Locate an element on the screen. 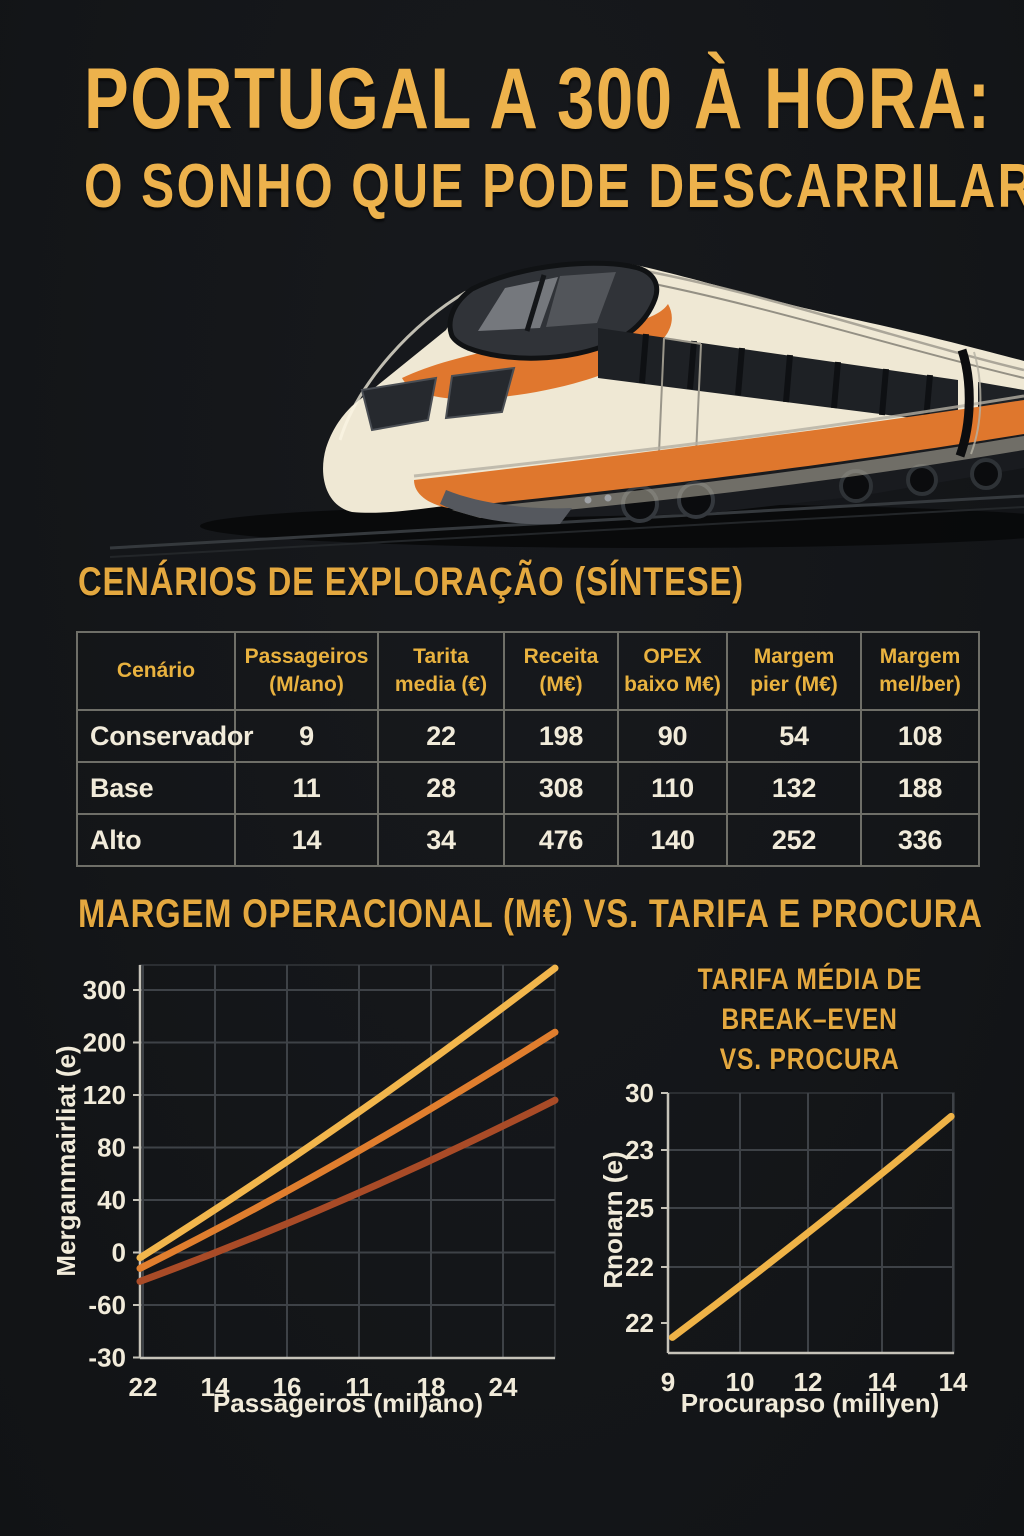 The image size is (1024, 1536). column-header: Margem pier (M€) is located at coordinates (794, 671).